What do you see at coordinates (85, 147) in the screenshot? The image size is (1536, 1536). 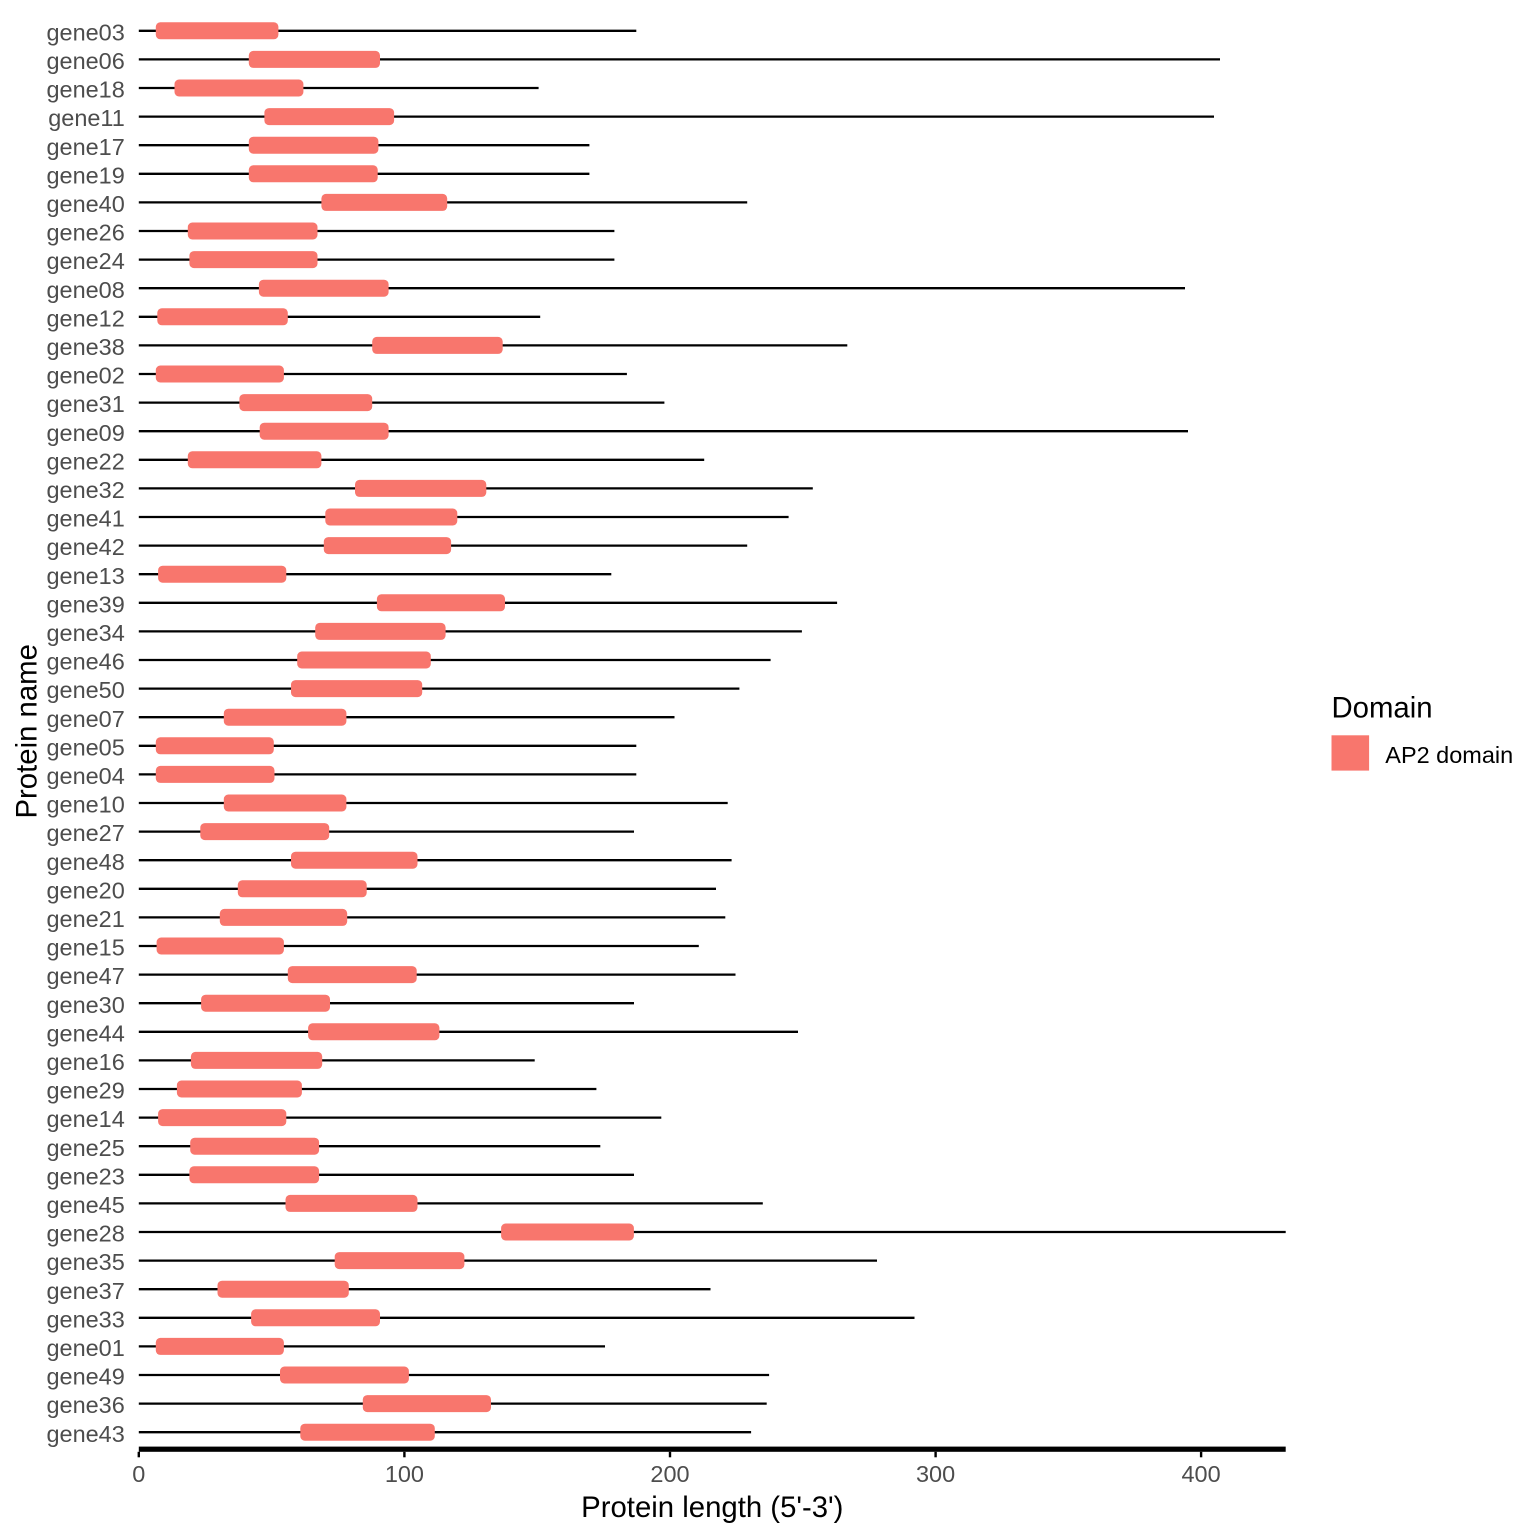 I see `svg-text: gene17` at bounding box center [85, 147].